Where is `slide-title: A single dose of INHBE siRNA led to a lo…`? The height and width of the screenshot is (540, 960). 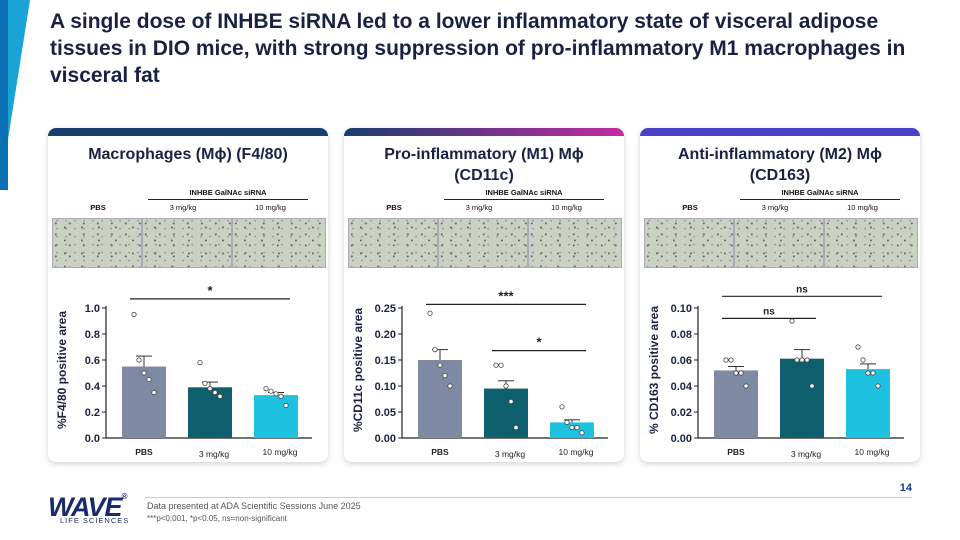 slide-title: A single dose of INHBE siRNA led to a lo… is located at coordinates (478, 48).